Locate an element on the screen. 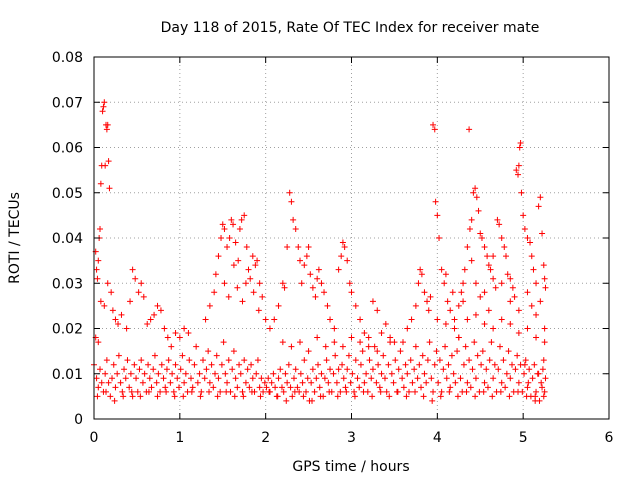 The image size is (640, 480). x-tick-label: 5 is located at coordinates (523, 438).